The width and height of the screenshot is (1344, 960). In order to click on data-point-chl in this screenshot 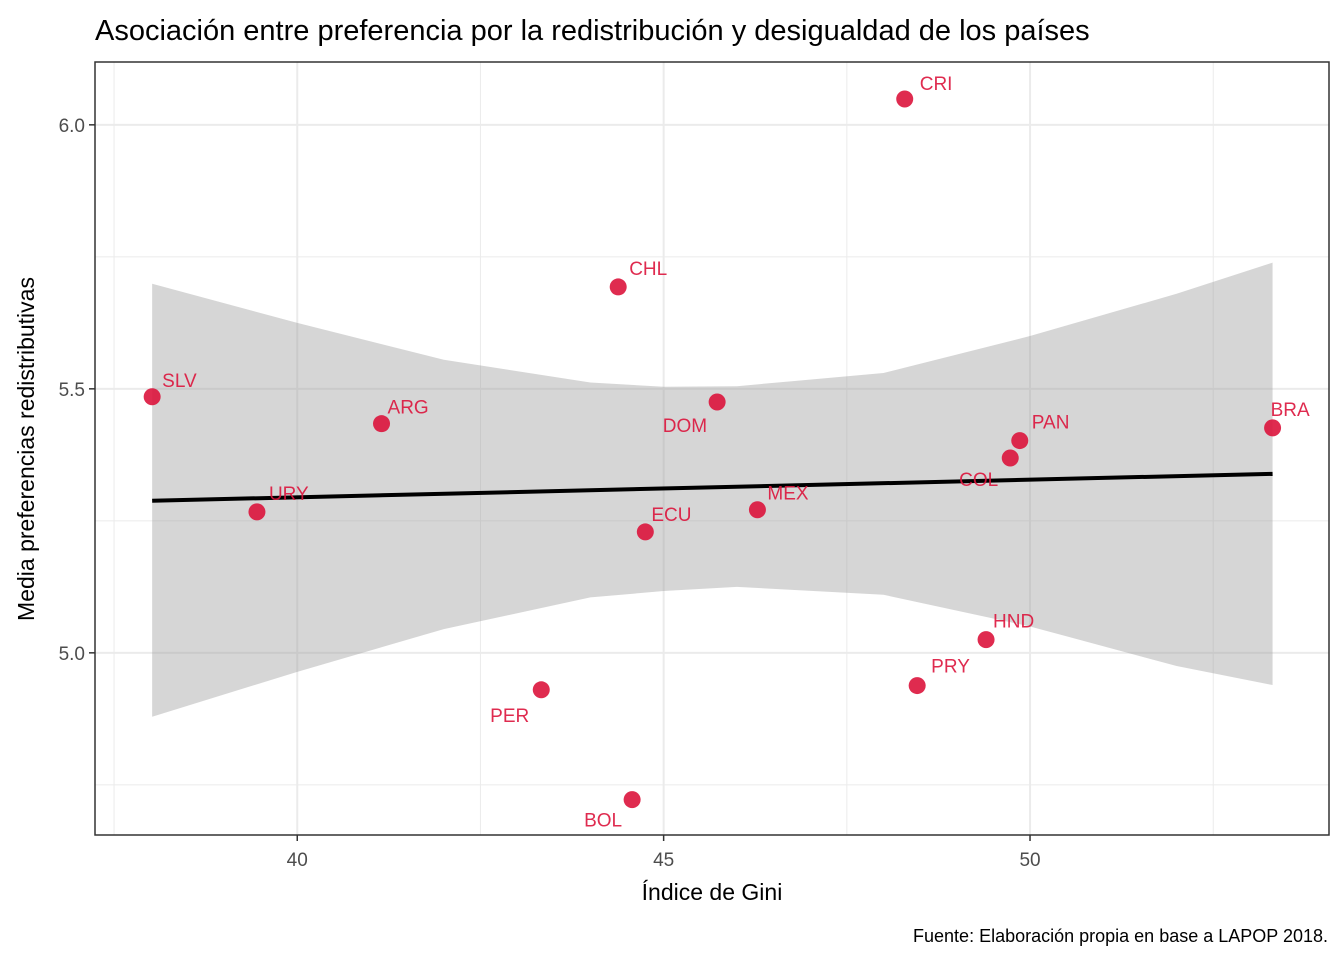, I will do `click(618, 287)`.